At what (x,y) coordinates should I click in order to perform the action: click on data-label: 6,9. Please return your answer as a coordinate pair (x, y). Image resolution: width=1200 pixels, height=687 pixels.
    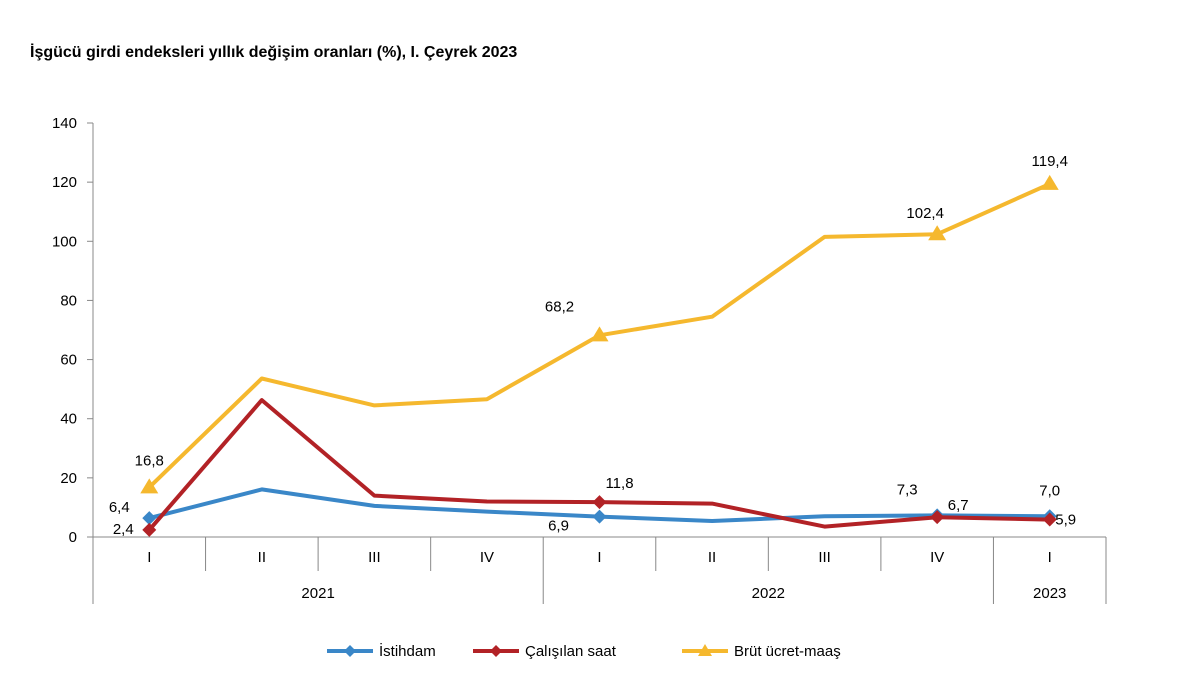
    Looking at the image, I should click on (558, 526).